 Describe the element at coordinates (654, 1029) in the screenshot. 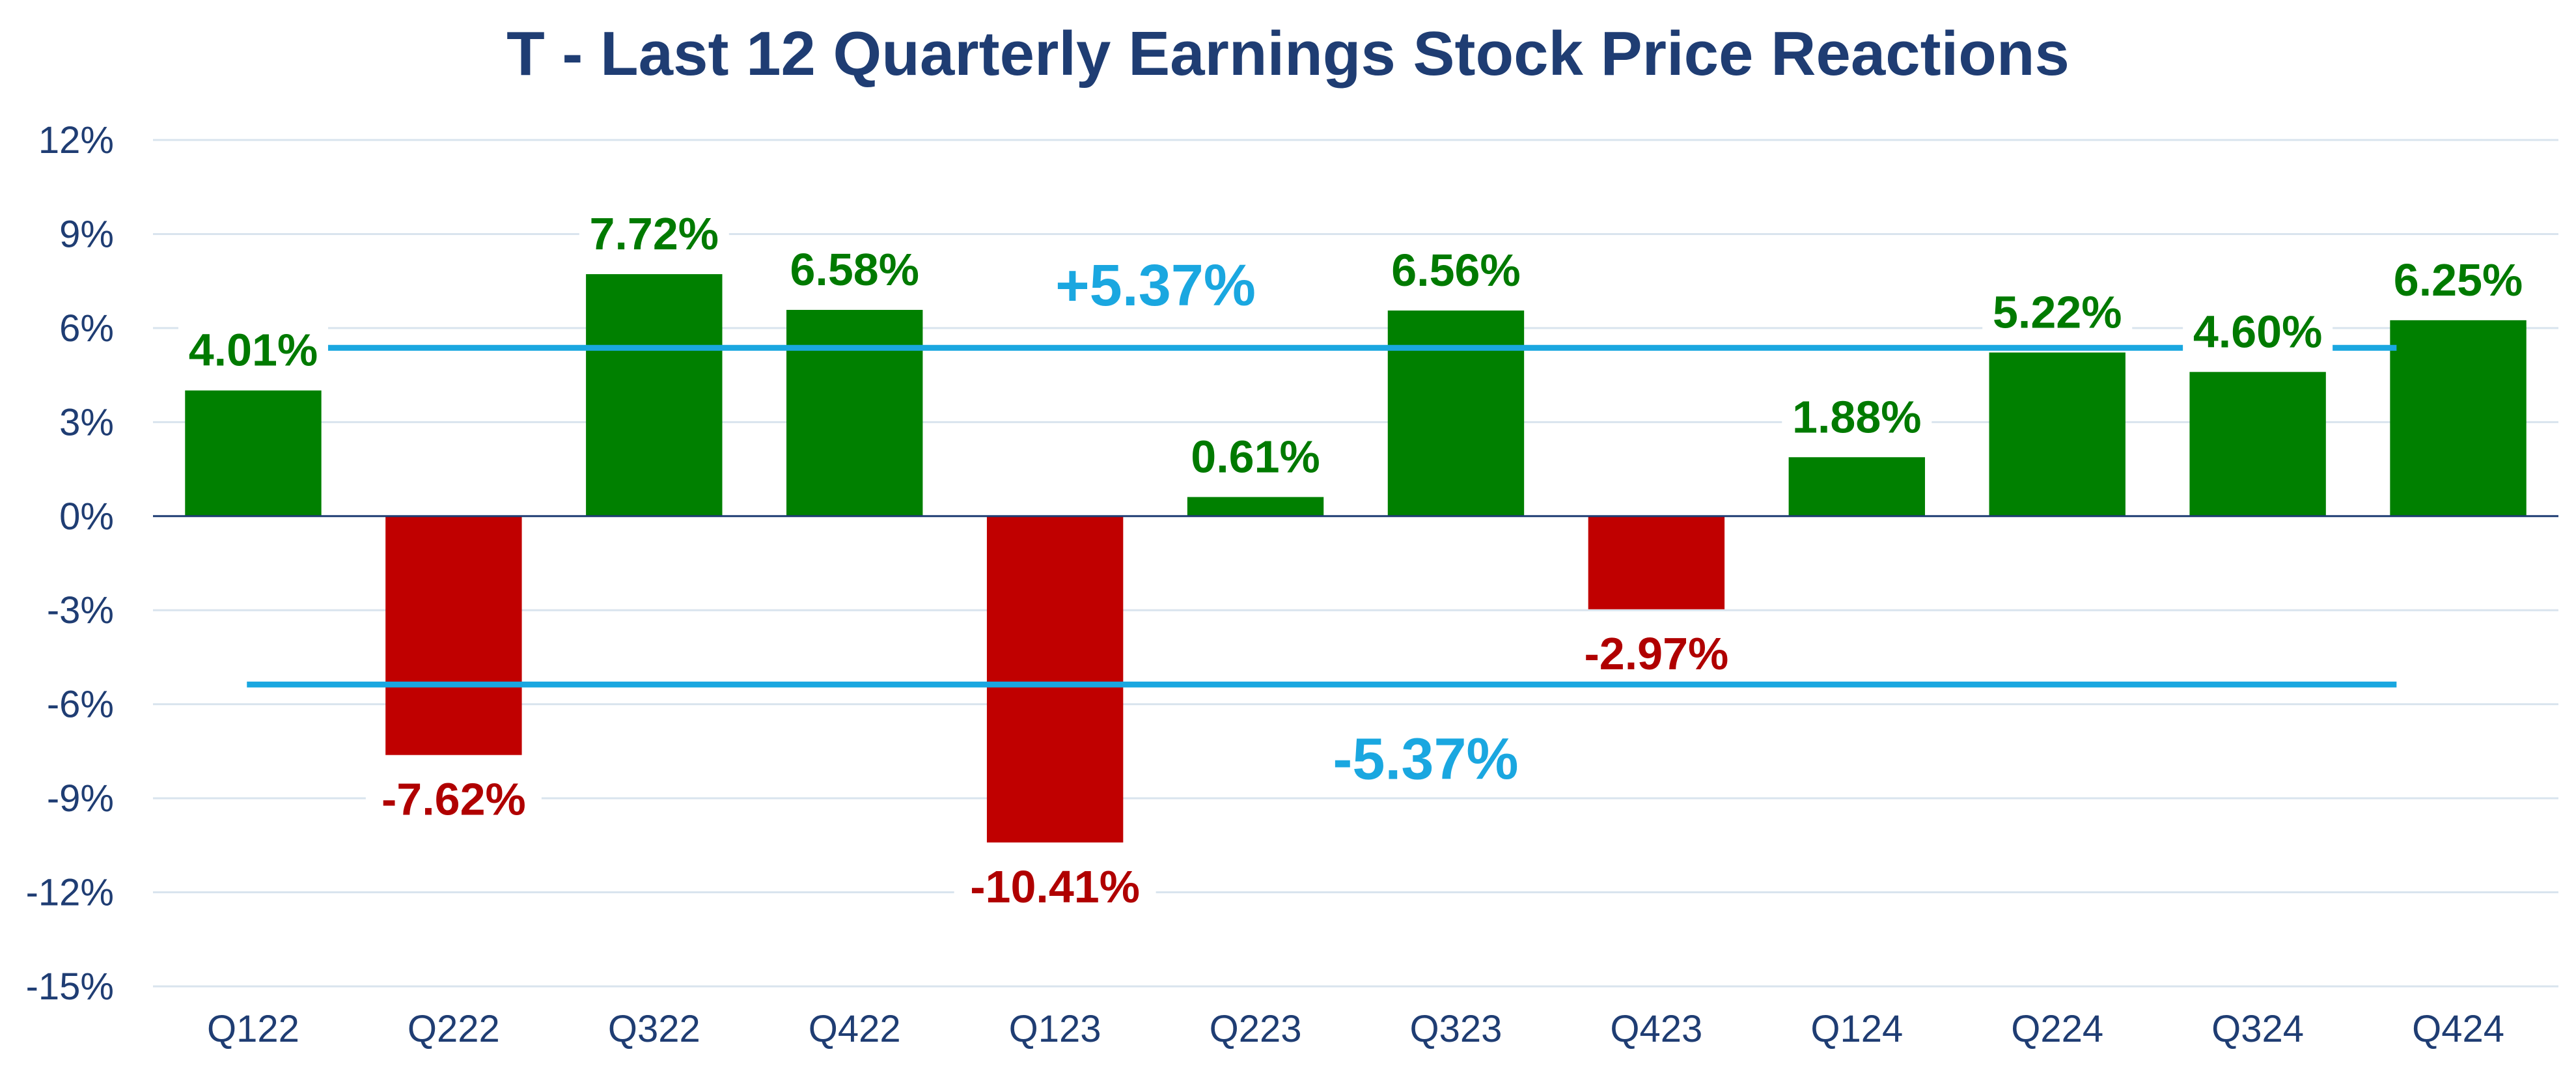

I see `x-tick-label: Q322` at that location.